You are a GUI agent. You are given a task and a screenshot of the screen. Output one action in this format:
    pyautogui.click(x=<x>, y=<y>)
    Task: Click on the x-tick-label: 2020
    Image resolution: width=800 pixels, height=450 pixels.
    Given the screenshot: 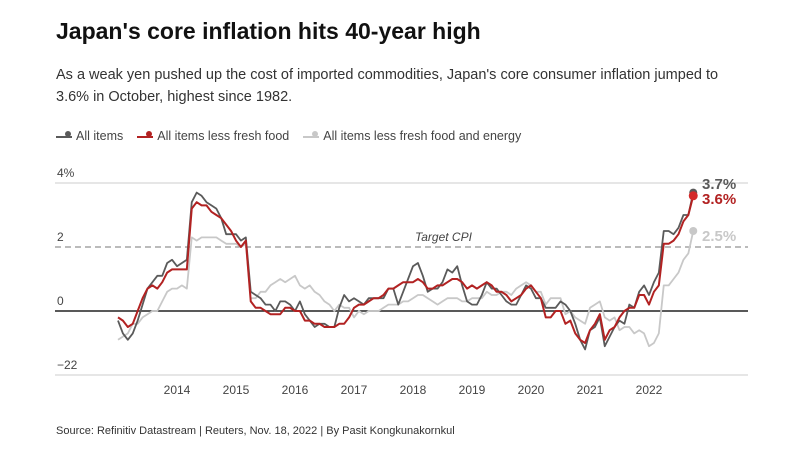 What is the action you would take?
    pyautogui.click(x=531, y=390)
    